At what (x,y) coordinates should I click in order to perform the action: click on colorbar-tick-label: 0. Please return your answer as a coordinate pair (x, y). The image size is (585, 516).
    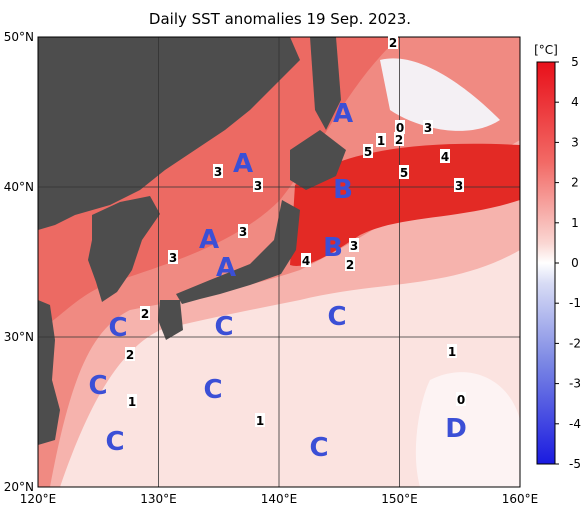
    Looking at the image, I should click on (575, 263).